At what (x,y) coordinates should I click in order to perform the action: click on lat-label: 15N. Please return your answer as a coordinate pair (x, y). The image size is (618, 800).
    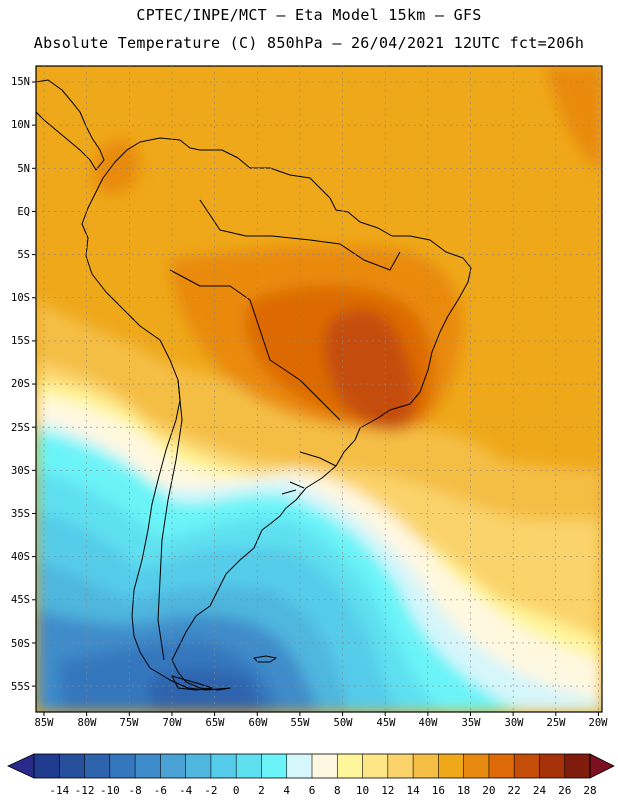
    Looking at the image, I should click on (20, 82).